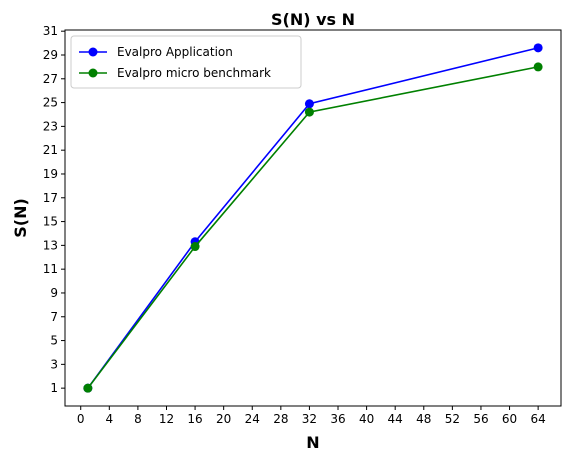  What do you see at coordinates (50, 55) in the screenshot?
I see `y-tick-label: 29` at bounding box center [50, 55].